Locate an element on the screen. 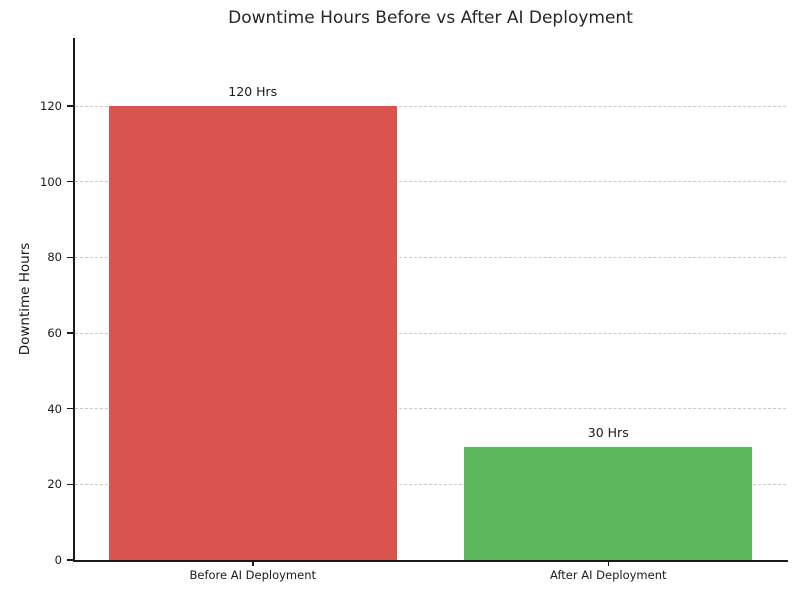  bar-value-label-before-ai-deployment: 120 Hrs is located at coordinates (253, 92).